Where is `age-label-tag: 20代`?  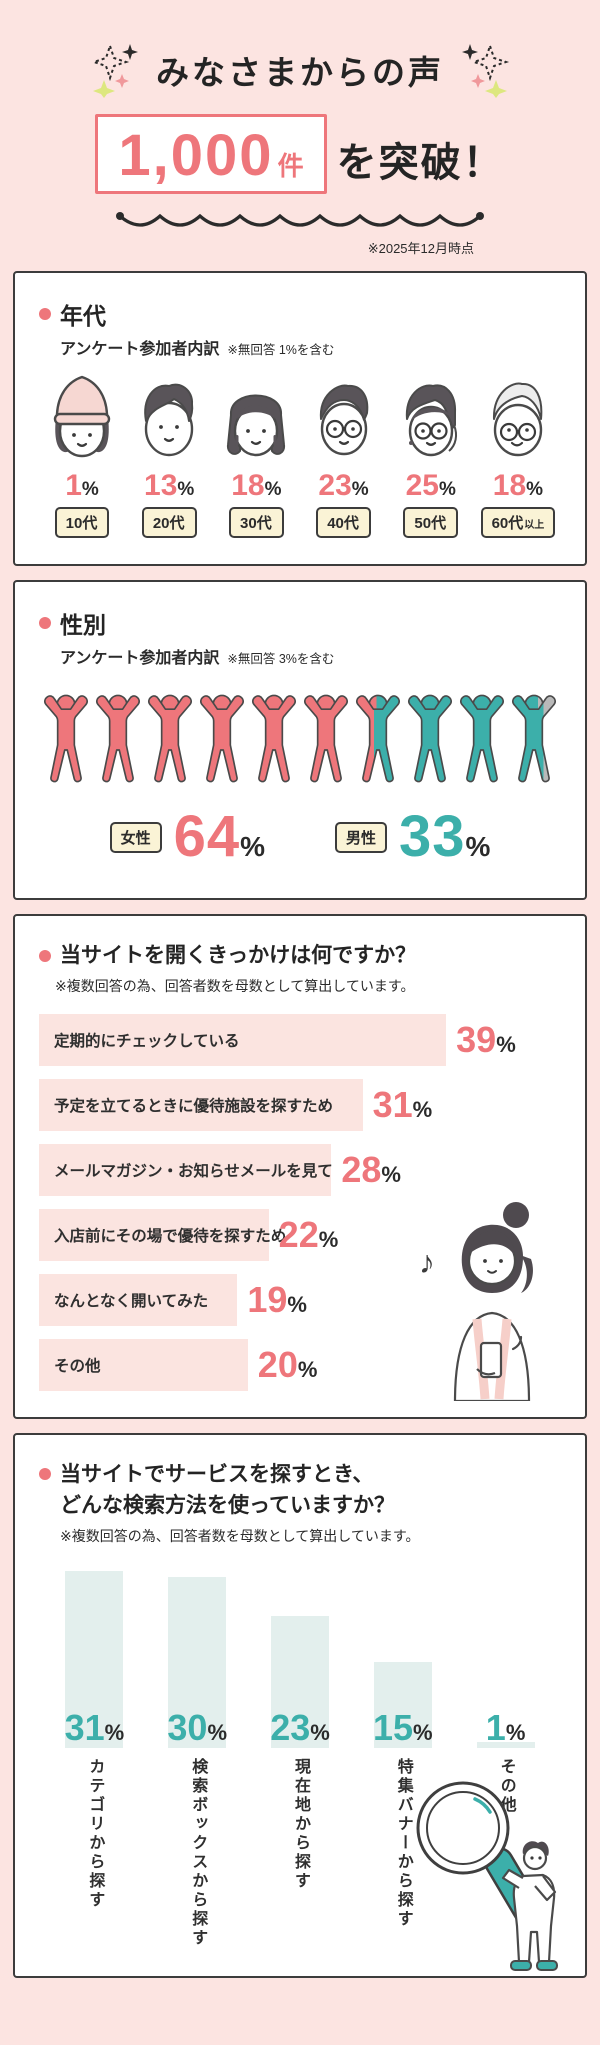 age-label-tag: 20代 is located at coordinates (169, 522).